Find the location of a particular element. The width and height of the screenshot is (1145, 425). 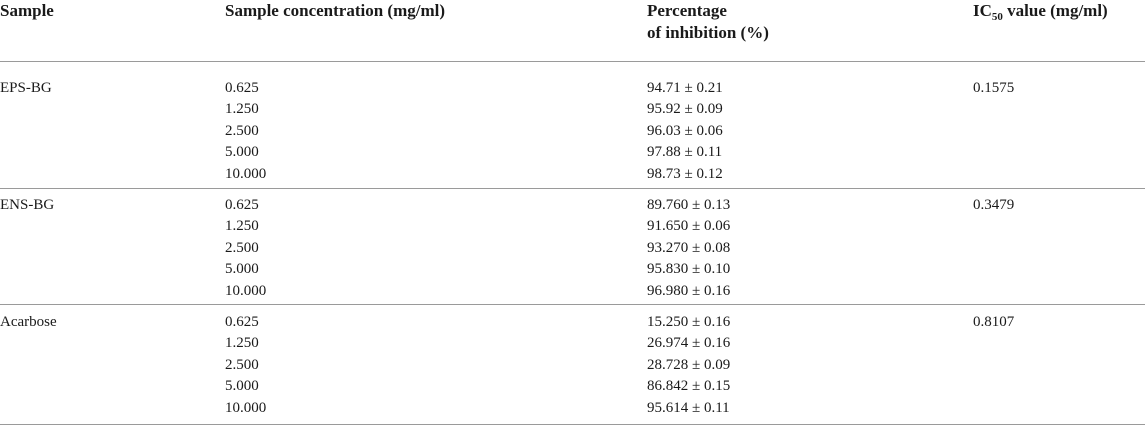

header-ic50-prefix: IC is located at coordinates (982, 10).